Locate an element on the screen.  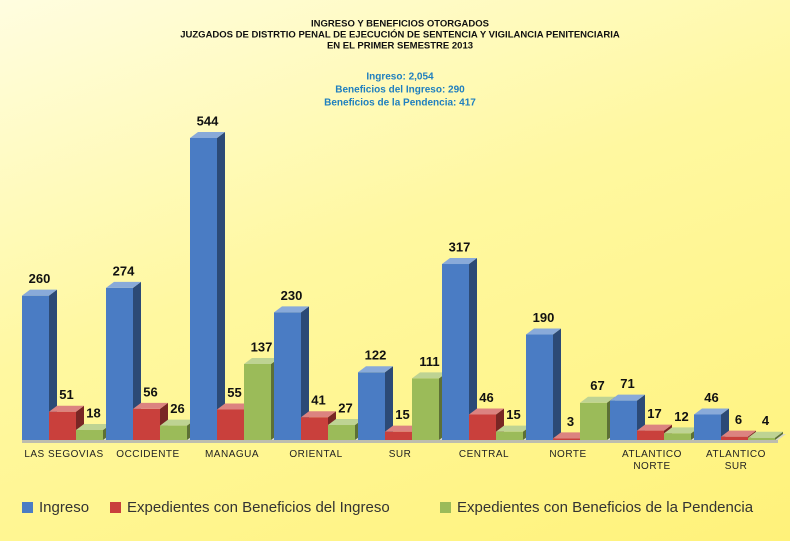
value-label: 274 is located at coordinates (124, 270).